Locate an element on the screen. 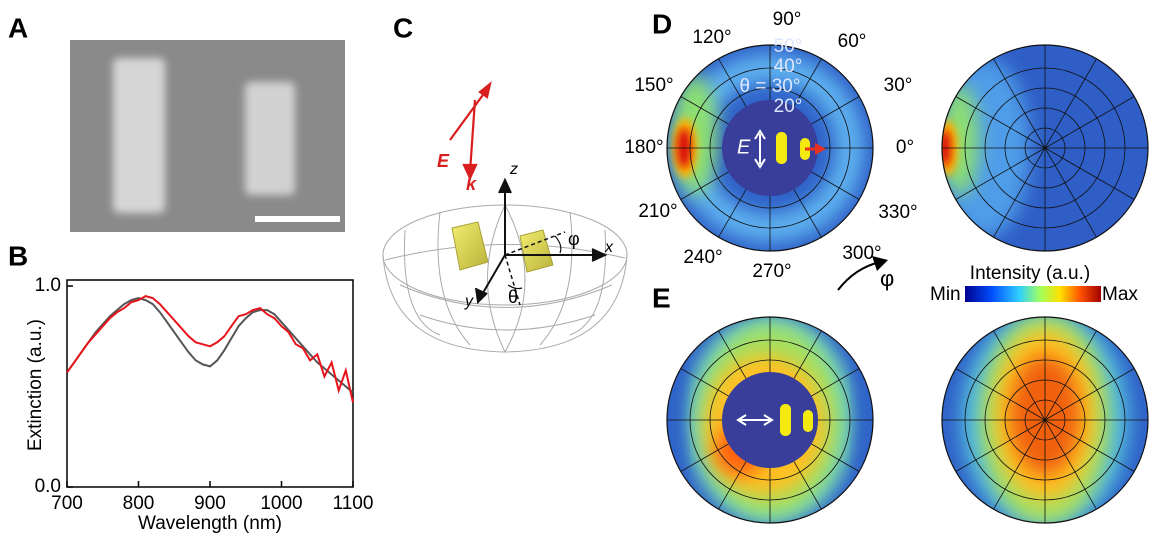 Image resolution: width=1152 pixels, height=536 pixels. hemisphere-diagram is located at coordinates (505, 278).